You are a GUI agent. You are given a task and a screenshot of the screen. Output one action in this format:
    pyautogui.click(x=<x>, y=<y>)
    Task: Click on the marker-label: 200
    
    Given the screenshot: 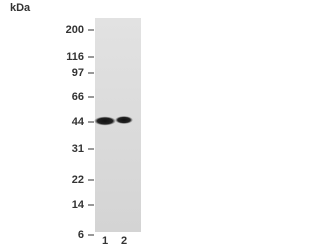 What is the action you would take?
    pyautogui.click(x=75, y=30)
    